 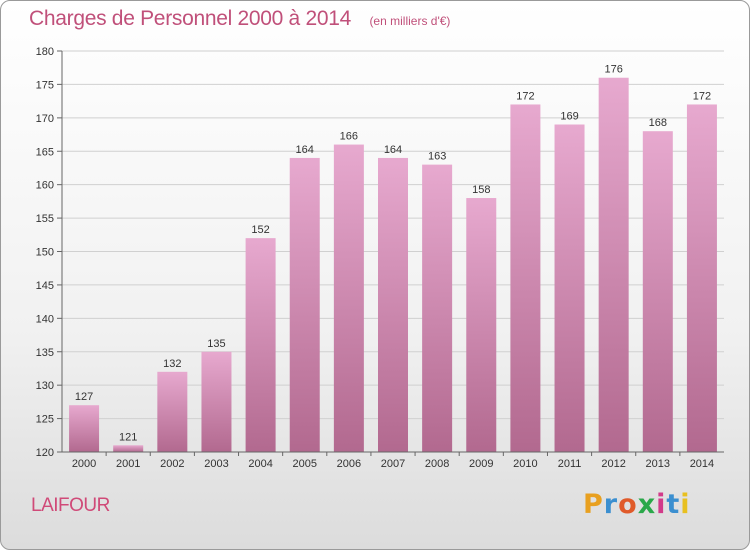 I want to click on x-tick-label: 2002, so click(x=172, y=464).